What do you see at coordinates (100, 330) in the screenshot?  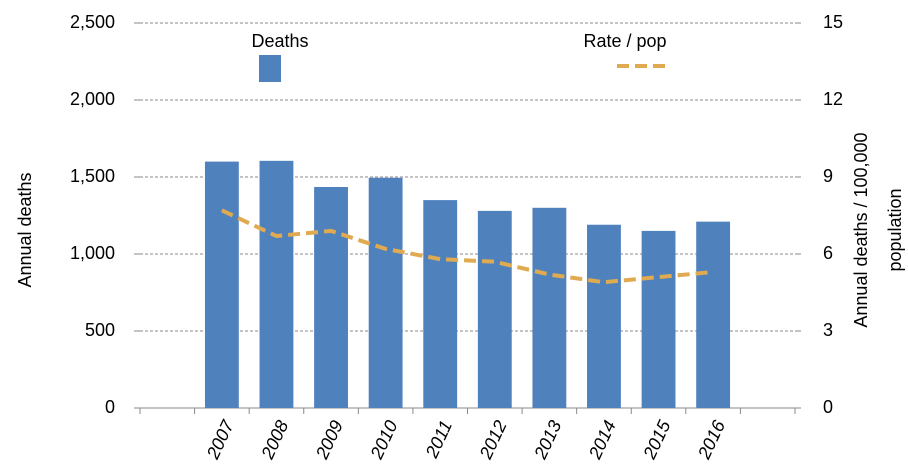 I see `y-tick-label: 500` at bounding box center [100, 330].